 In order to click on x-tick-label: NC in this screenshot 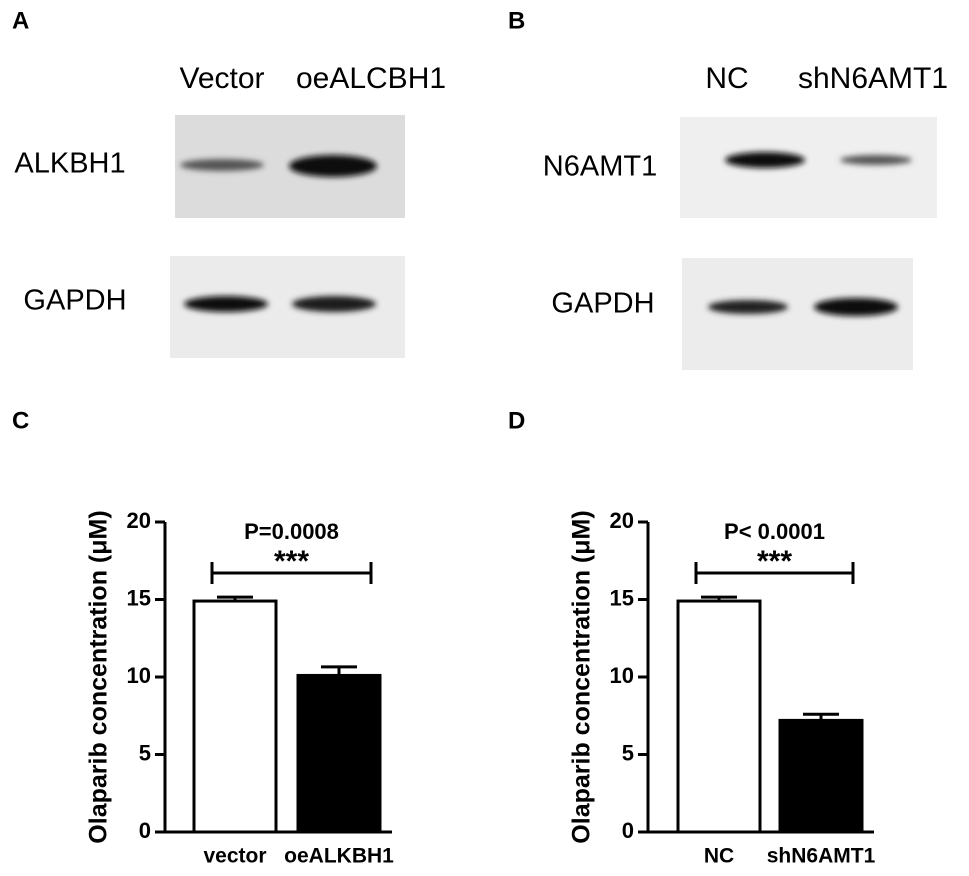, I will do `click(719, 856)`.